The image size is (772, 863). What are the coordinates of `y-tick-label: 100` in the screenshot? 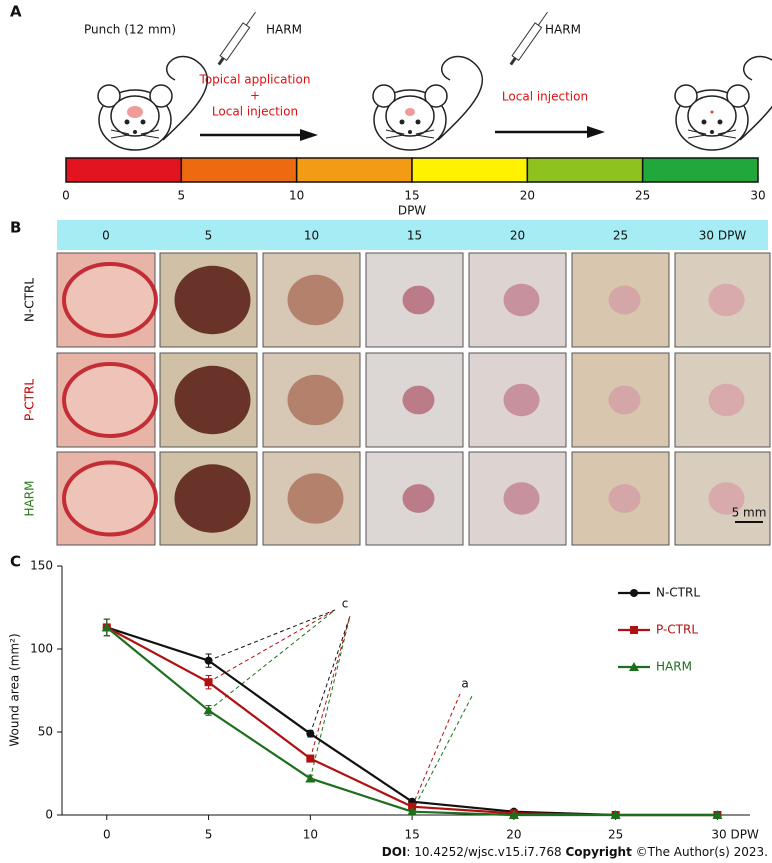 It's located at (41, 649).